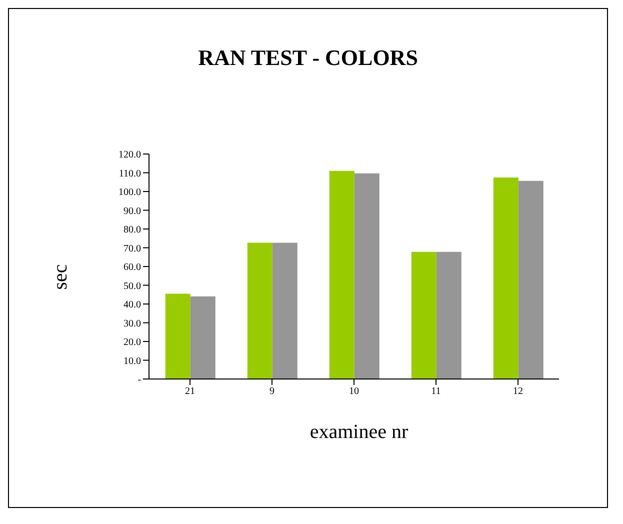 Image resolution: width=623 pixels, height=524 pixels. What do you see at coordinates (132, 268) in the screenshot?
I see `y-tick-label: 60.0` at bounding box center [132, 268].